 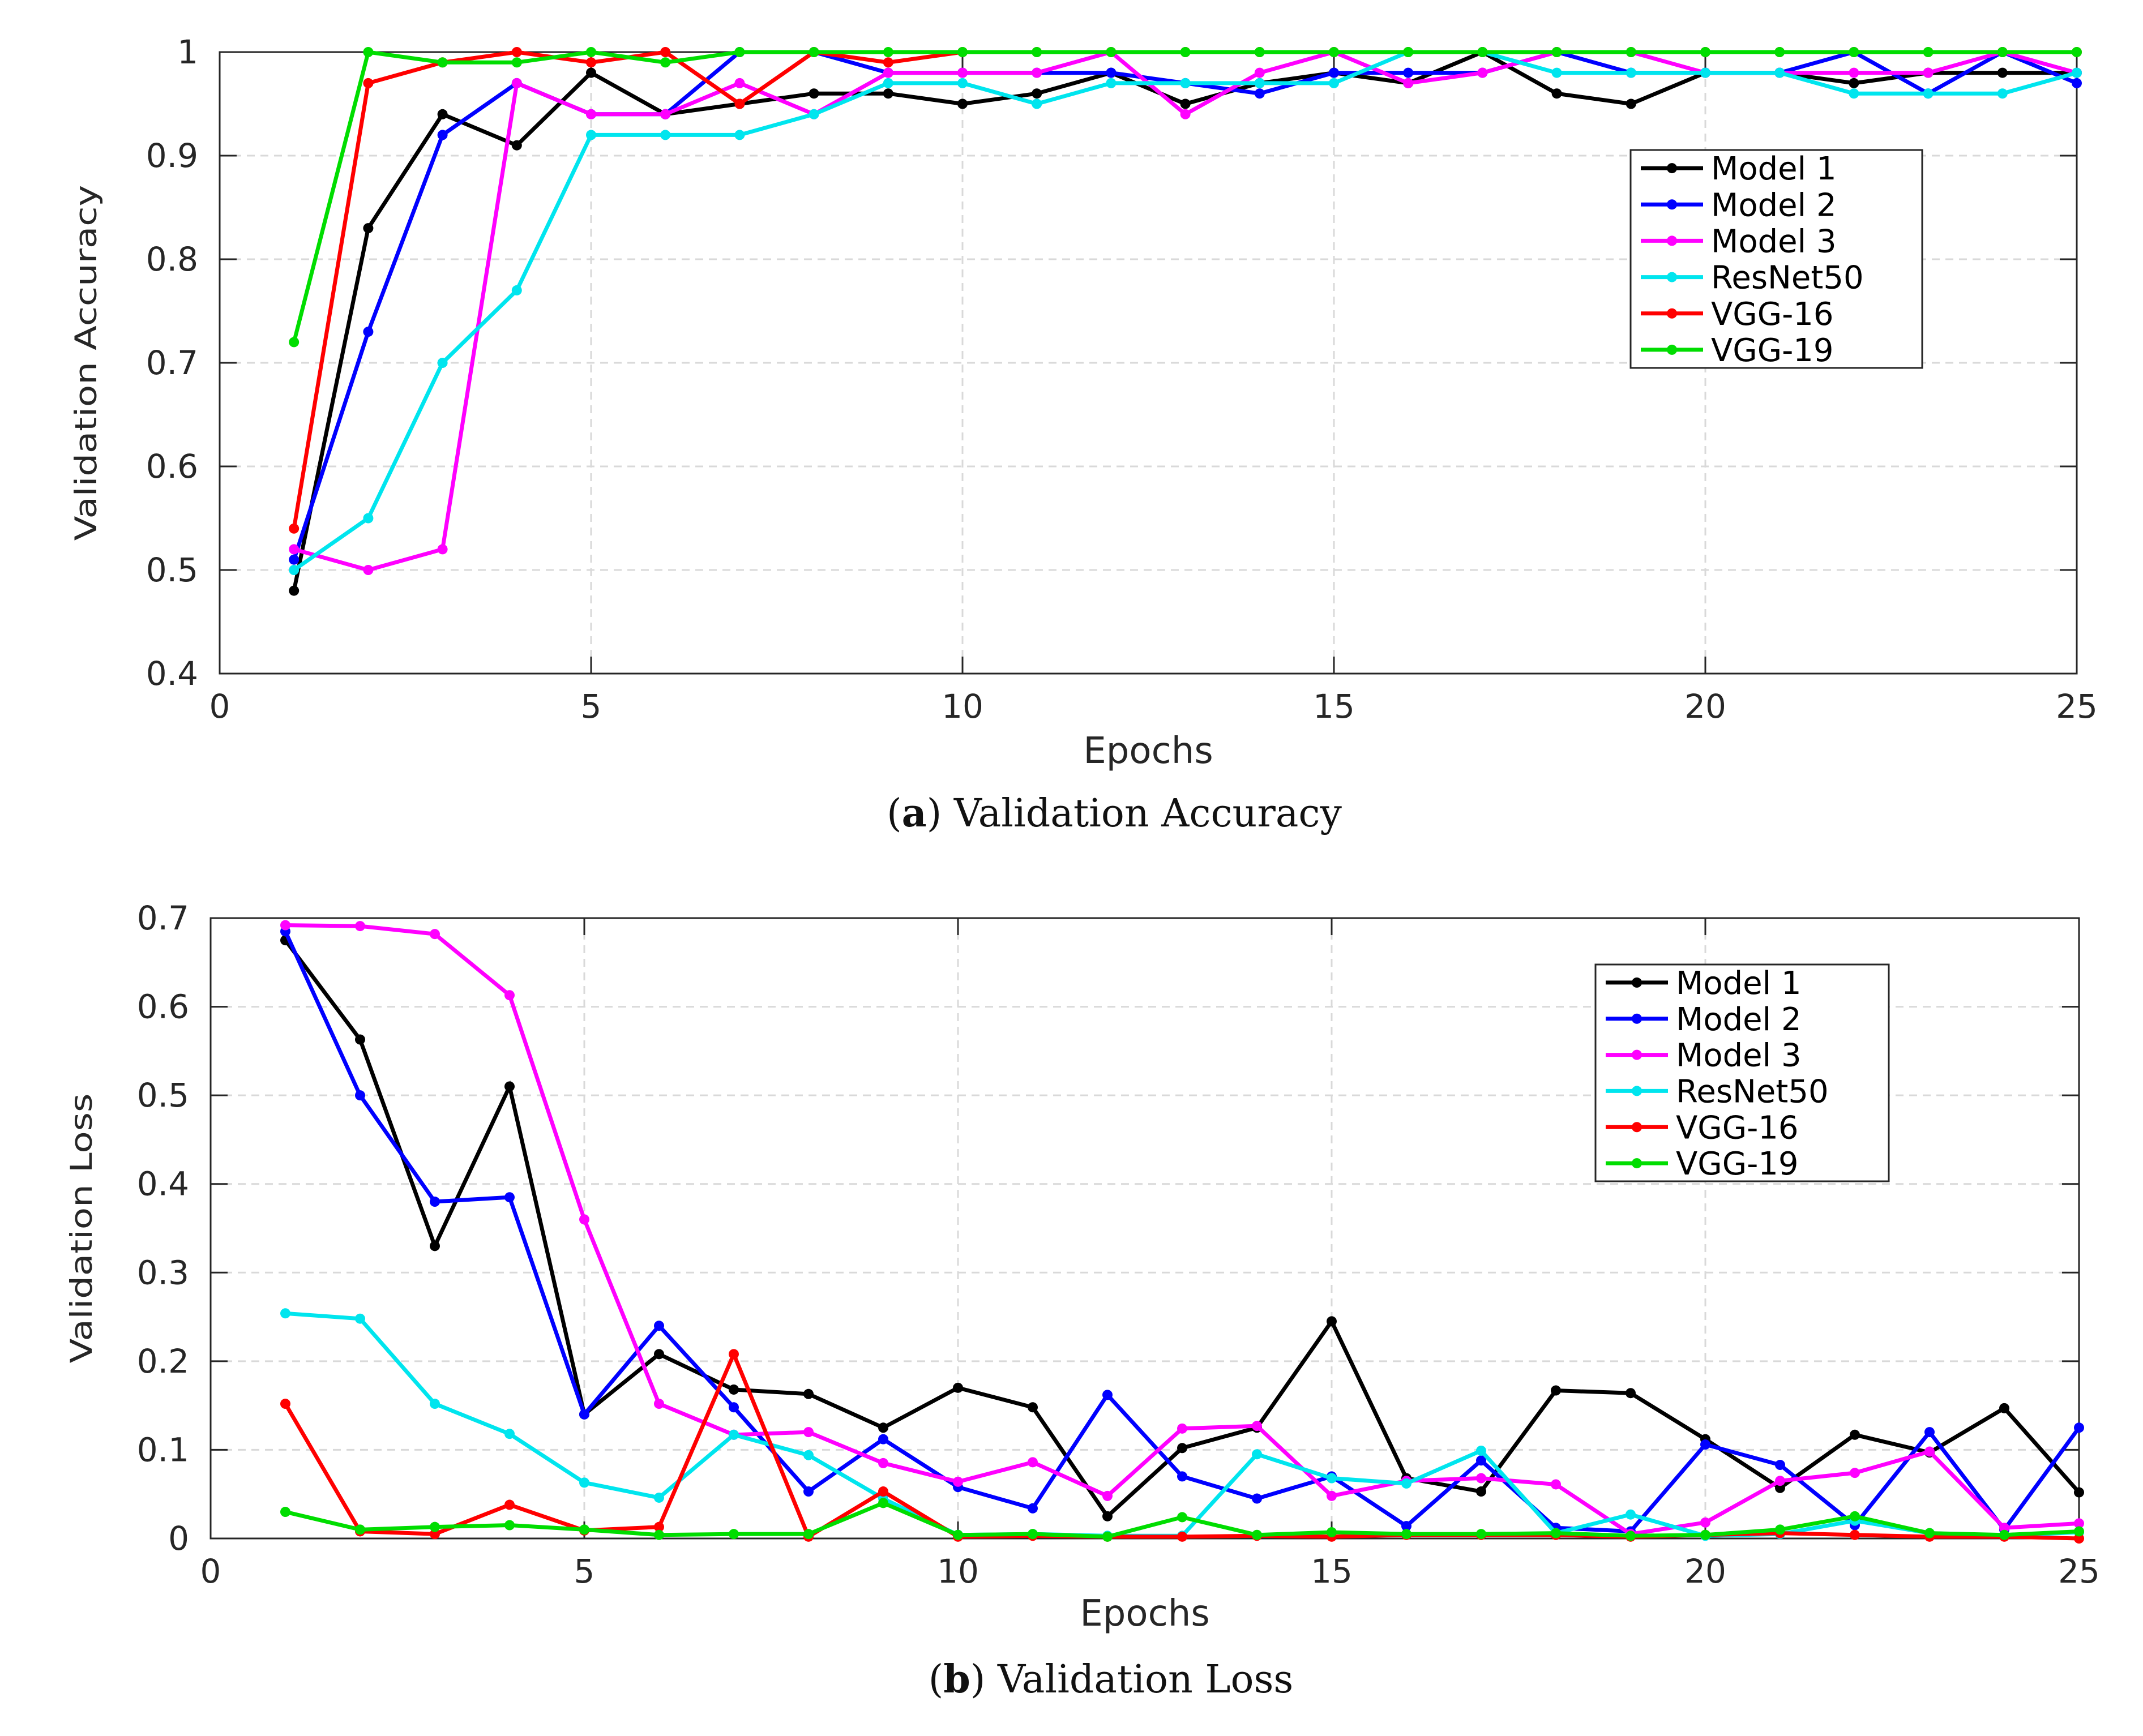 I want to click on legend-label: Model 3, so click(x=1739, y=1056).